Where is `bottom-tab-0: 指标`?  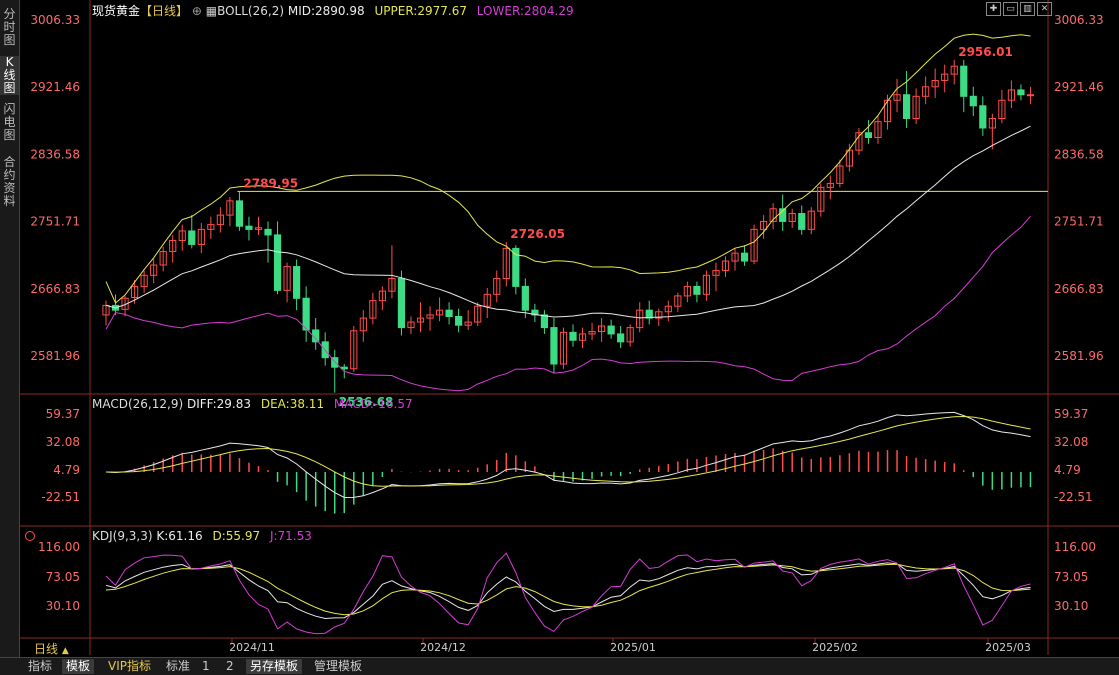
bottom-tab-0: 指标 is located at coordinates (40, 666).